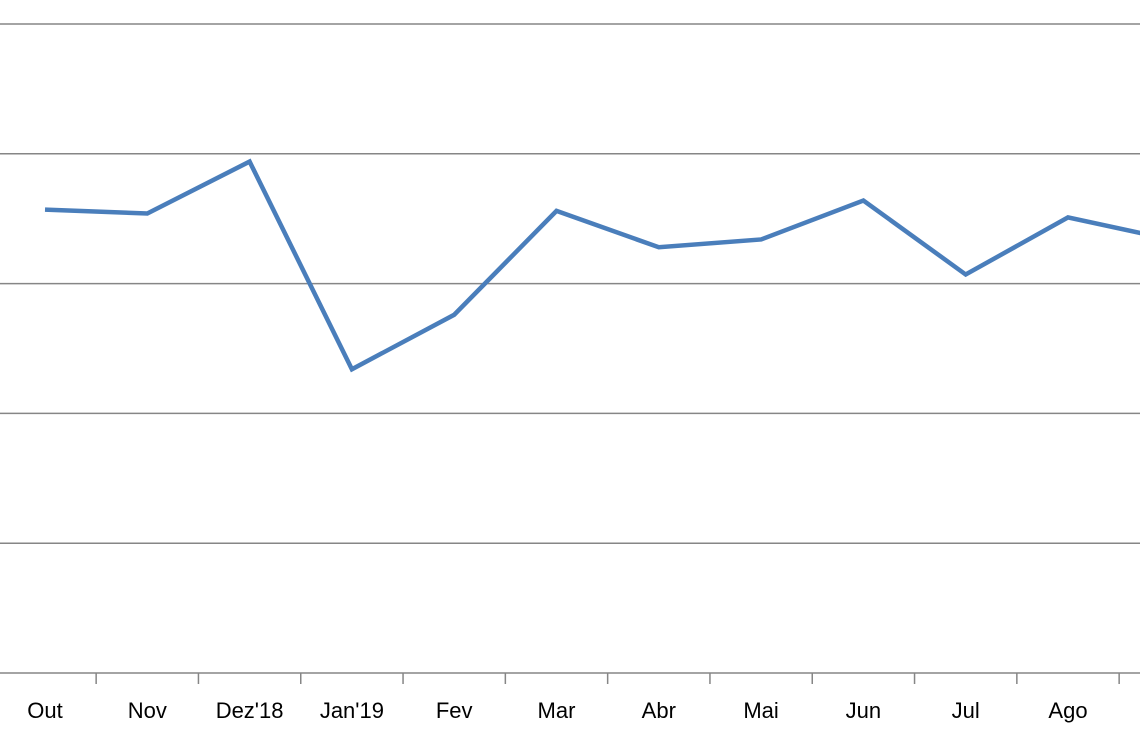  Describe the element at coordinates (454, 710) in the screenshot. I see `x-tick-label: Fev` at that location.